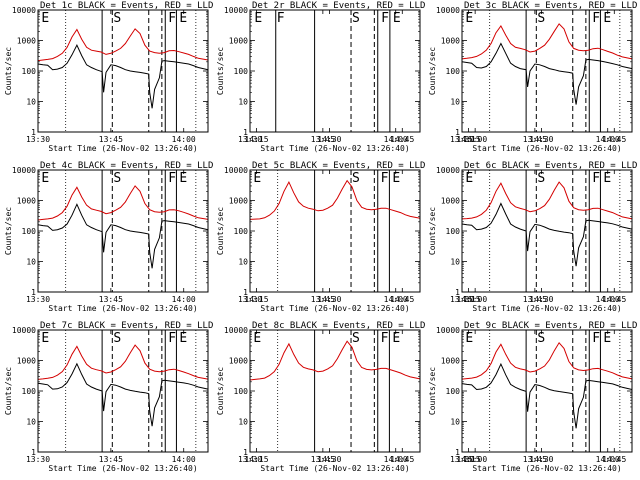 The image size is (640, 480). What do you see at coordinates (550, 326) in the screenshot?
I see `panel-title: Det 9c BLACK = Events, RED = LLD` at bounding box center [550, 326].